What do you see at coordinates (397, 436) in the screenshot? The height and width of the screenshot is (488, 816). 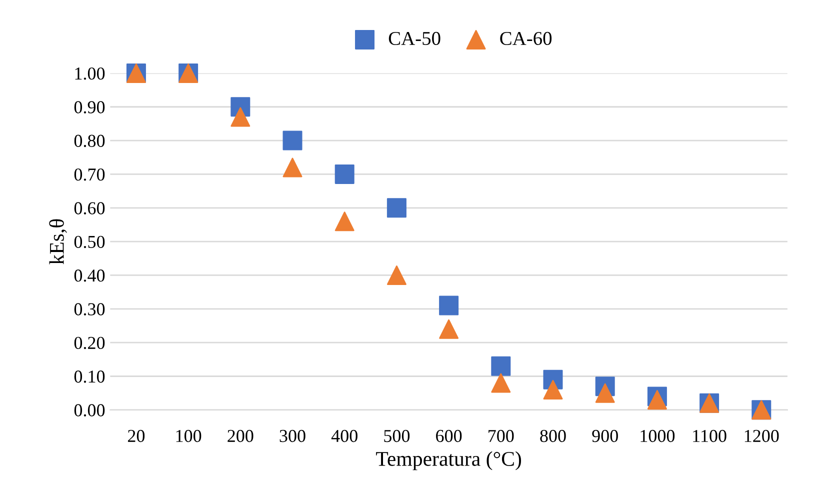 I see `x-tick-label: 500` at bounding box center [397, 436].